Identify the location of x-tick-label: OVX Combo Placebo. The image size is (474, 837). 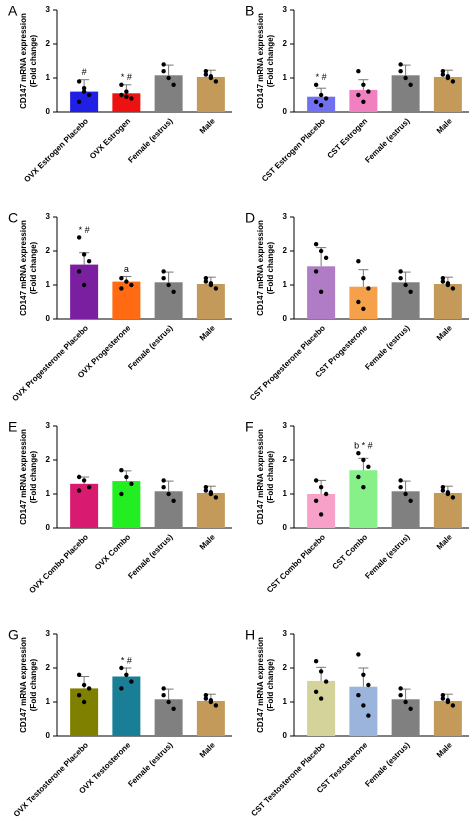
(58, 563).